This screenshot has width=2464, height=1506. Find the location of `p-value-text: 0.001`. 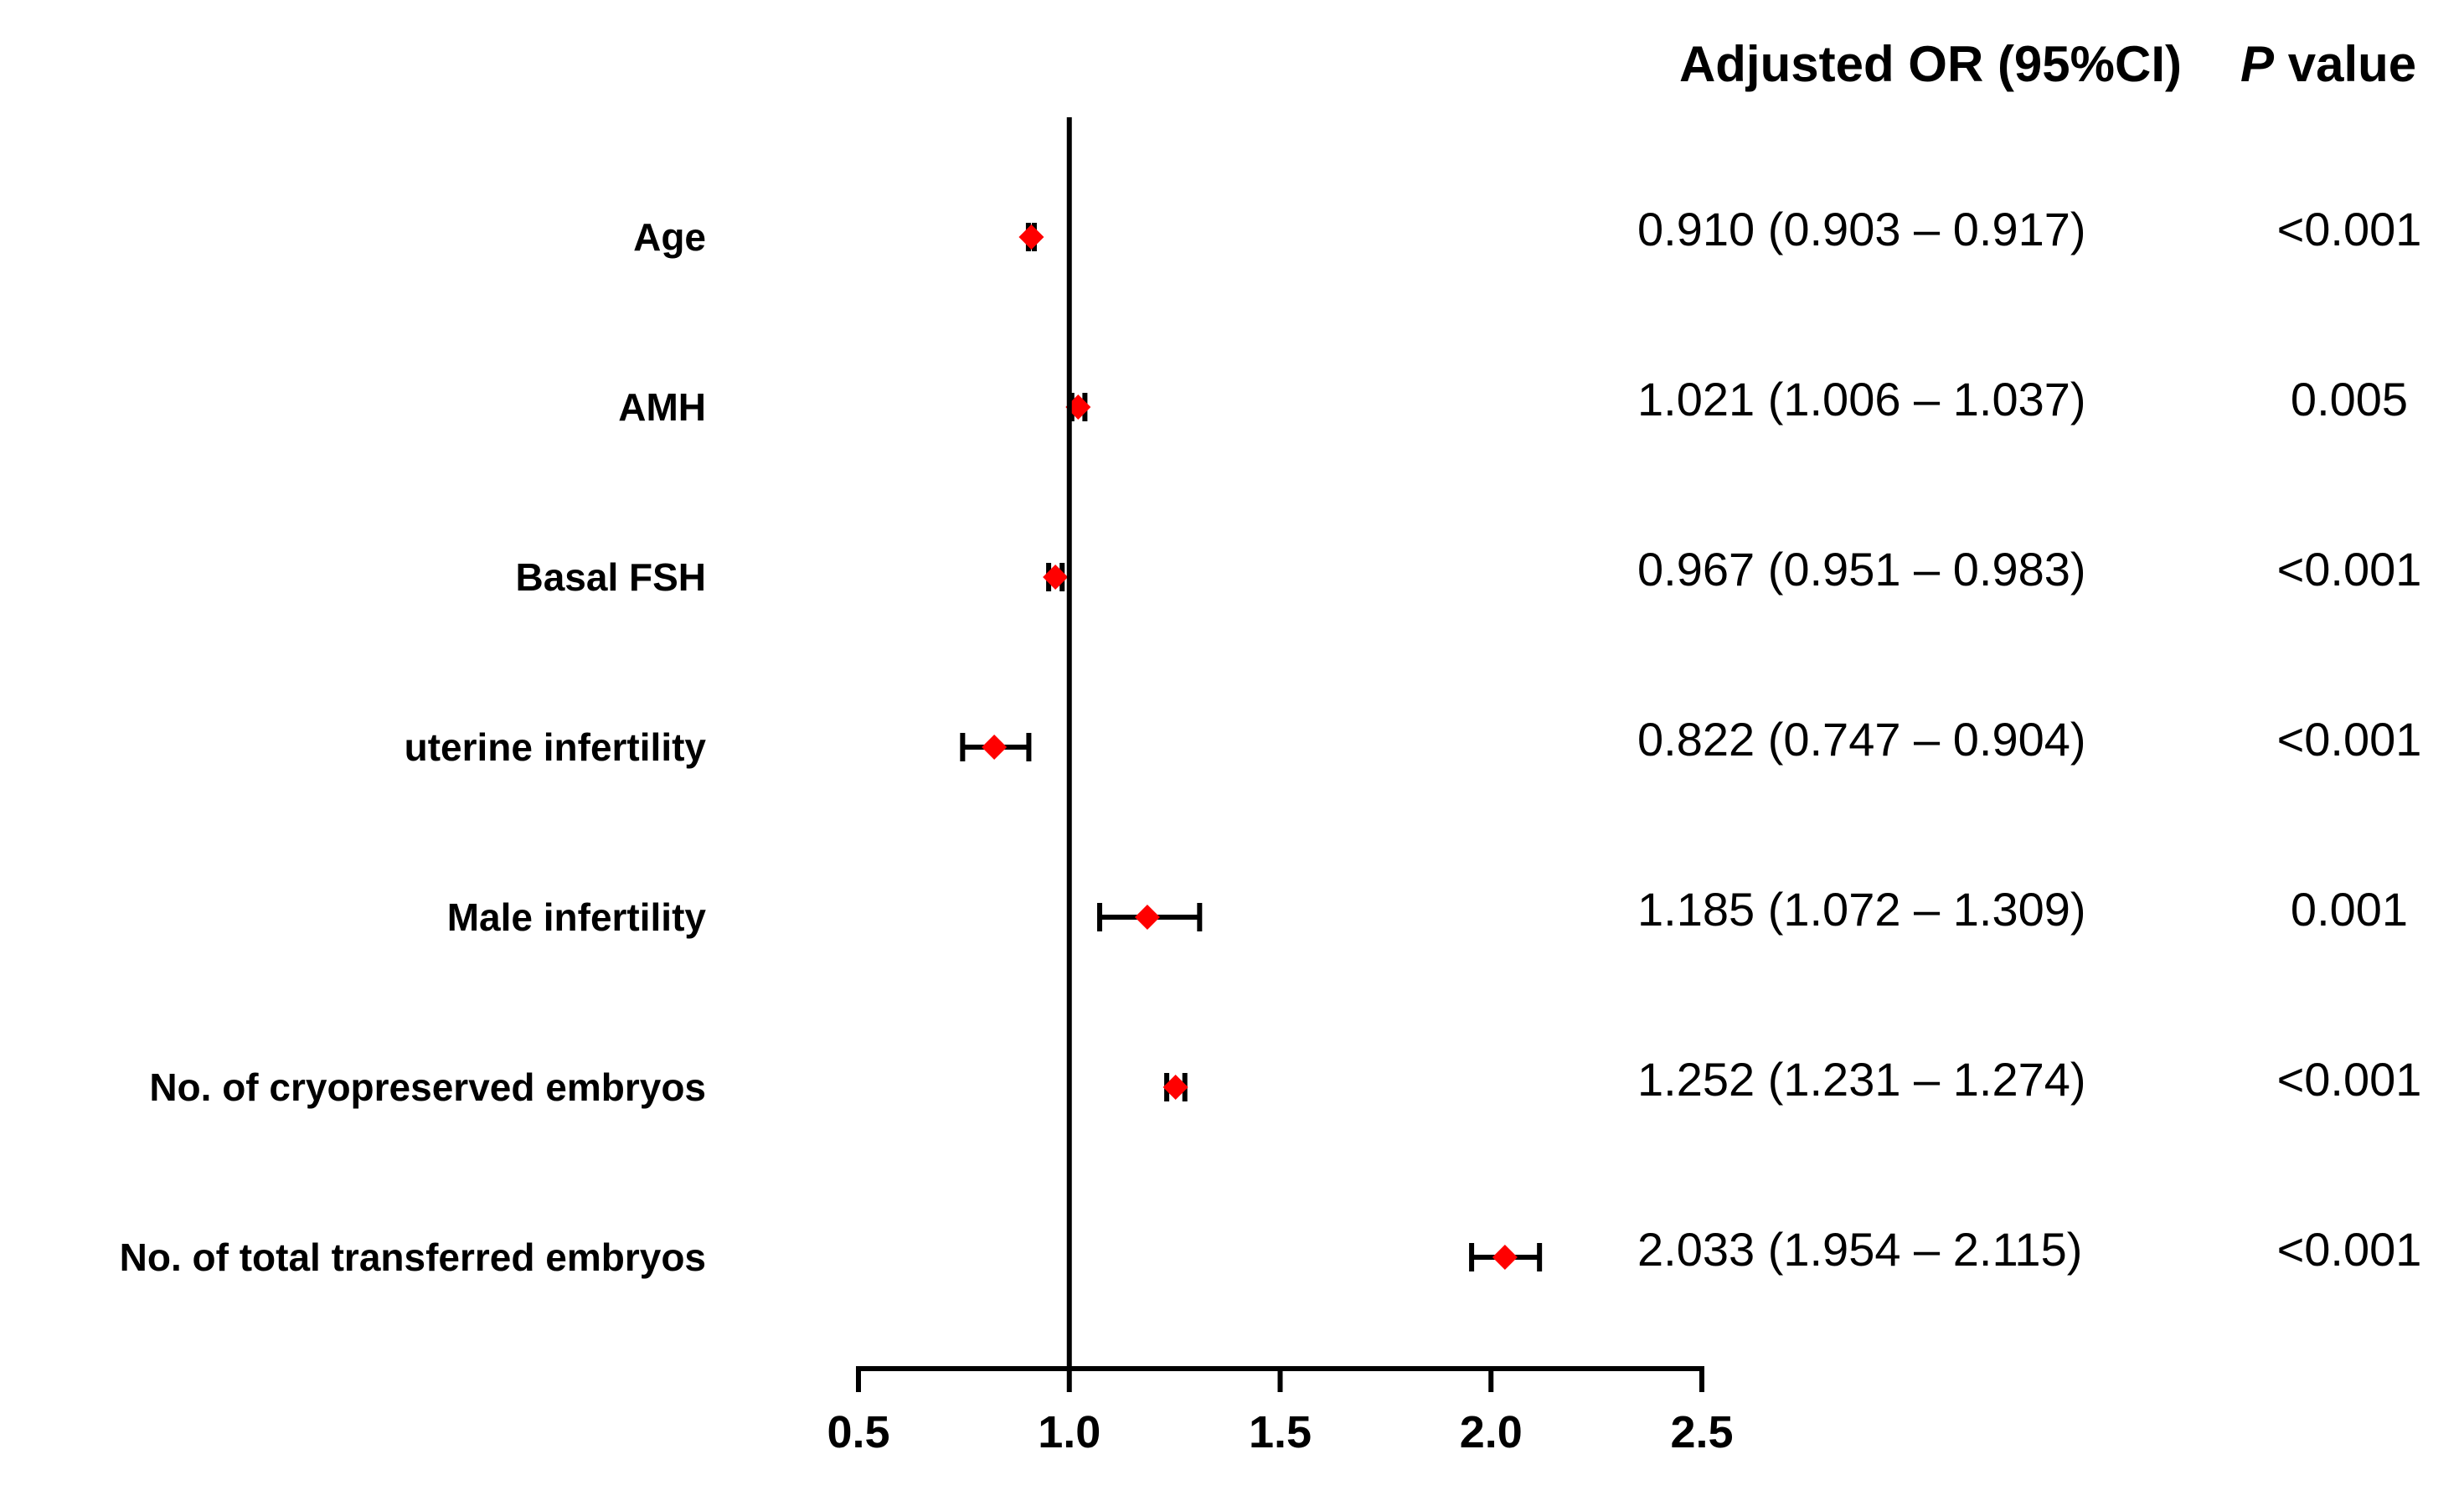

p-value-text: 0.001 is located at coordinates (2349, 909).